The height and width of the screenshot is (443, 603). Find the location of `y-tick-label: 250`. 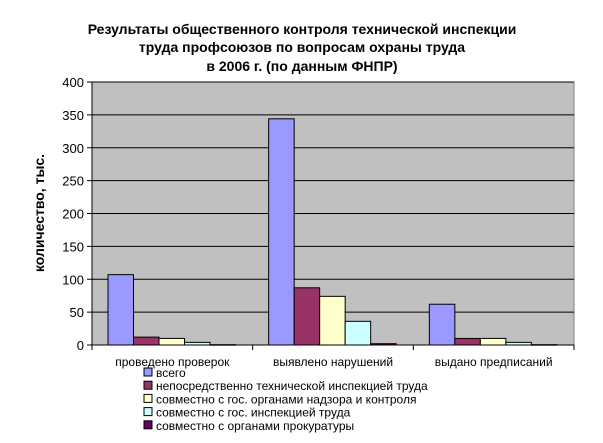

y-tick-label: 250 is located at coordinates (73, 181).